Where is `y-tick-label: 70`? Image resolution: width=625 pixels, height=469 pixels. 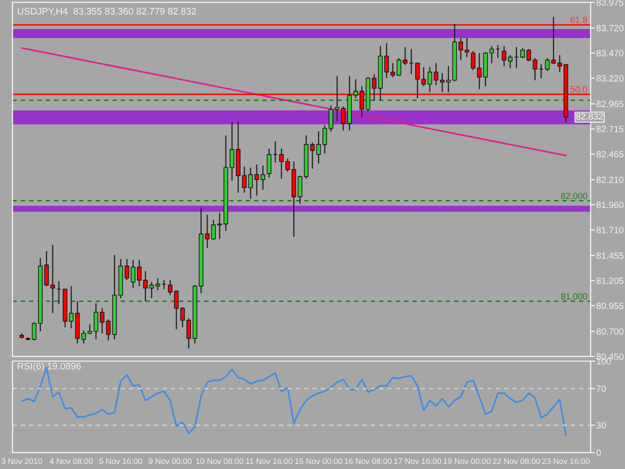
y-tick-label: 70 is located at coordinates (601, 389).